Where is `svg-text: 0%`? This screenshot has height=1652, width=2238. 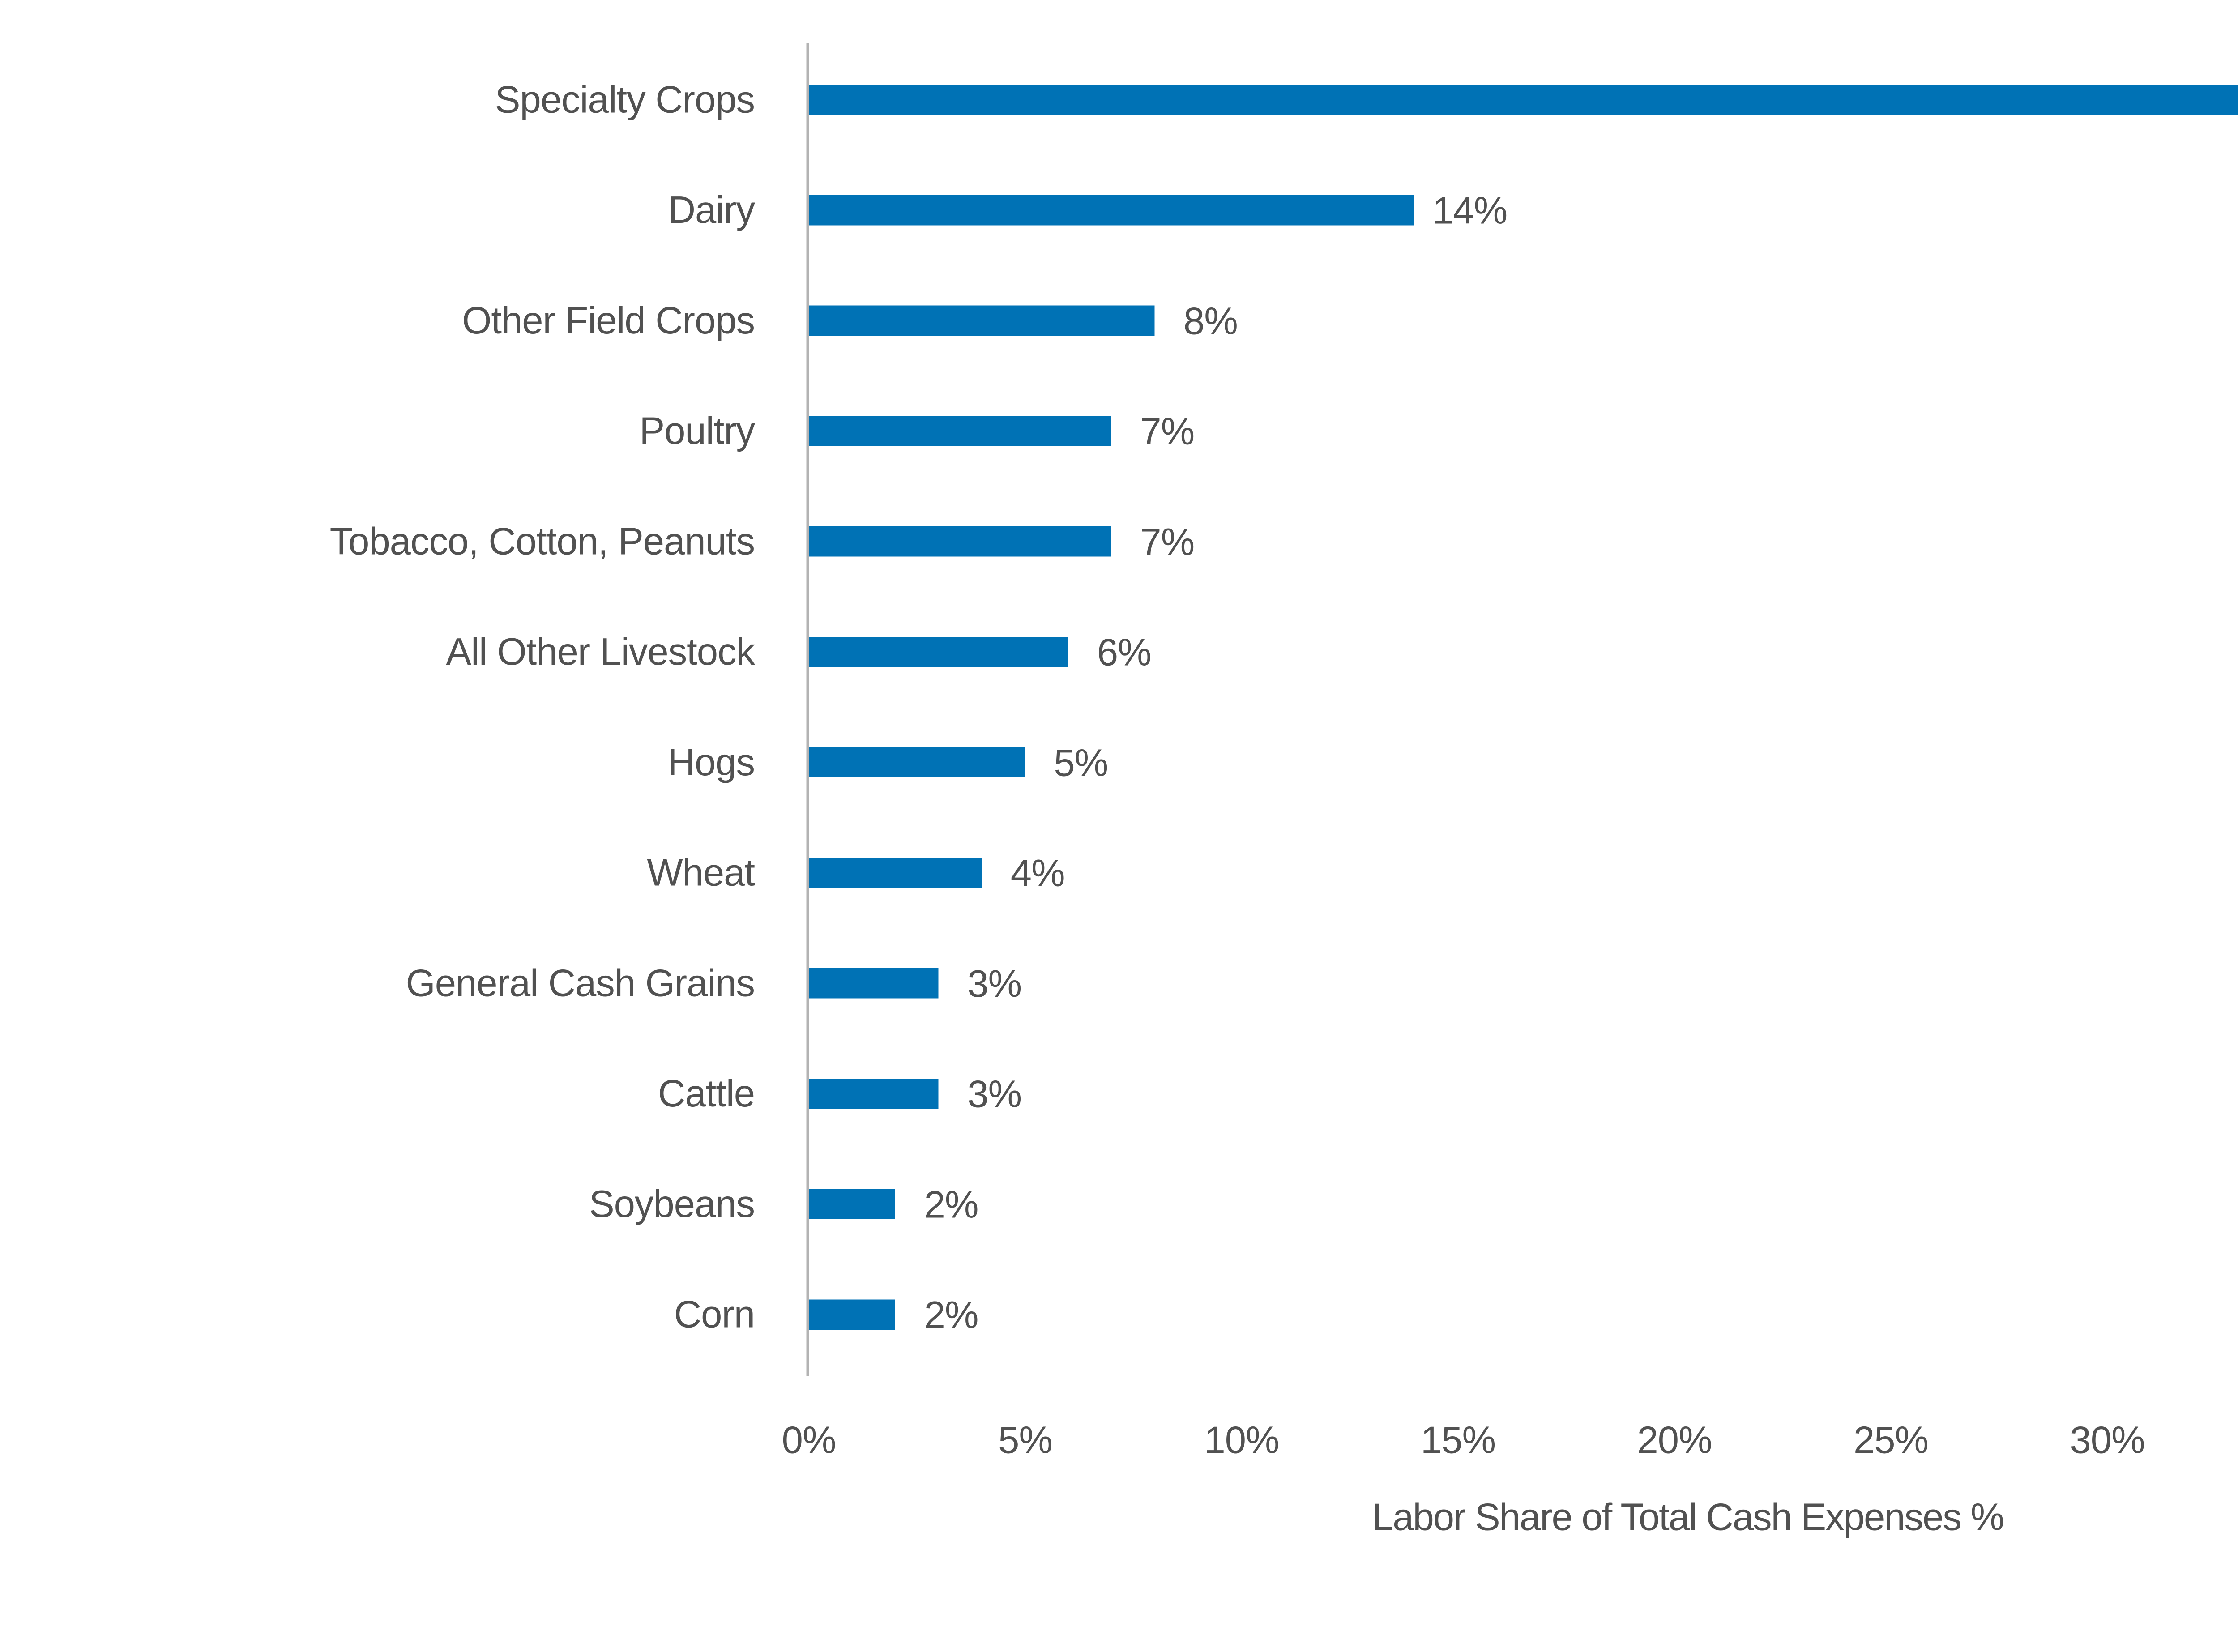 svg-text: 0% is located at coordinates (809, 1440).